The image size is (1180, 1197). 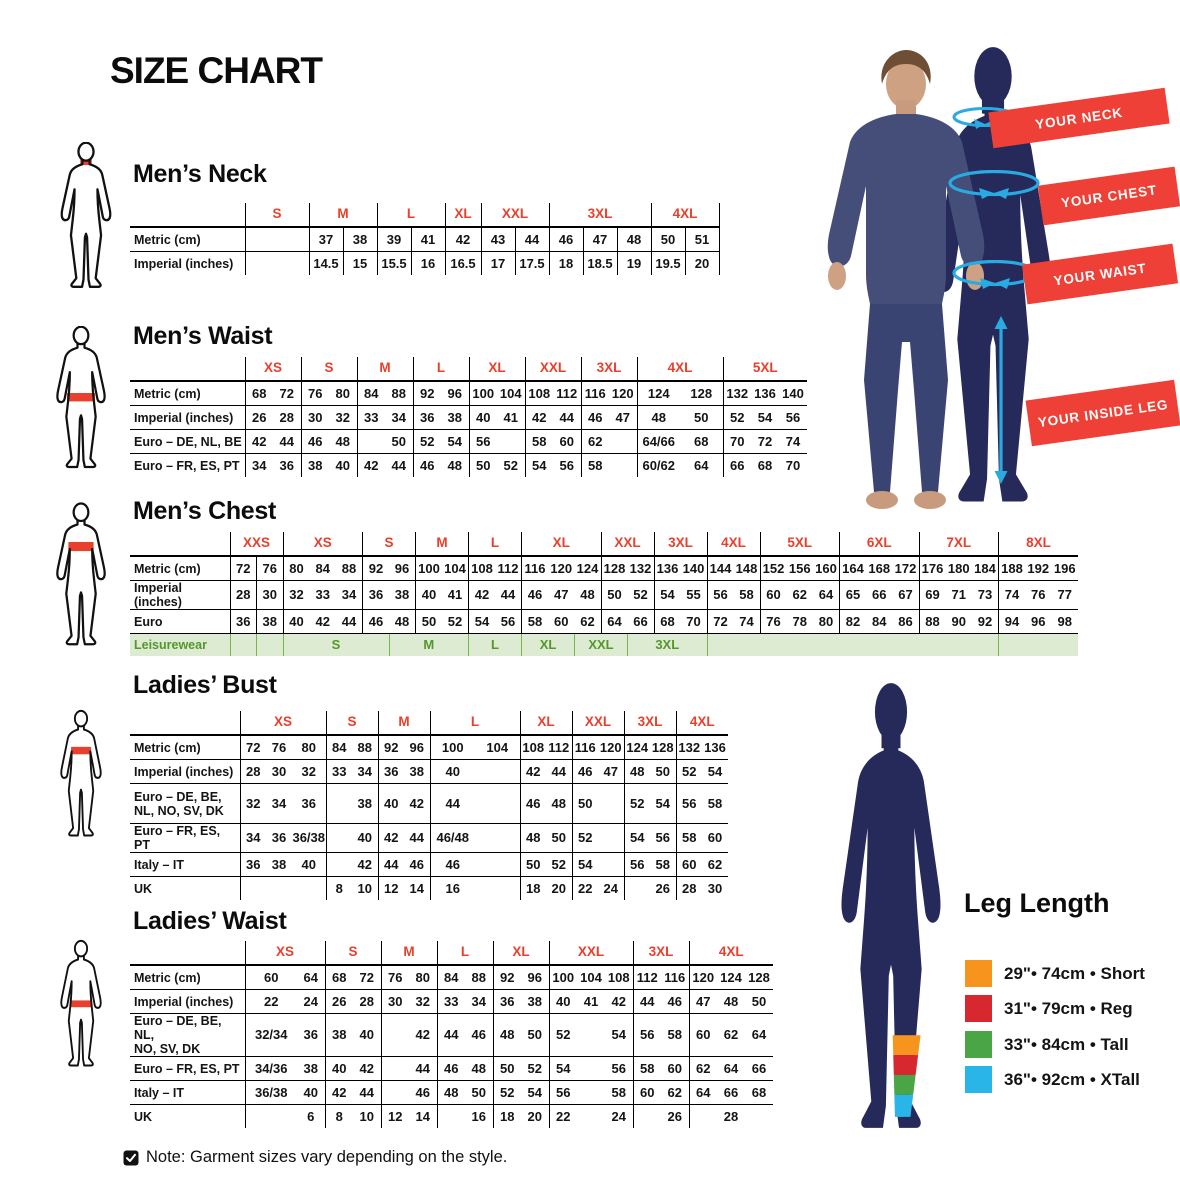 I want to click on size-cell: 36, so click(x=507, y=1001).